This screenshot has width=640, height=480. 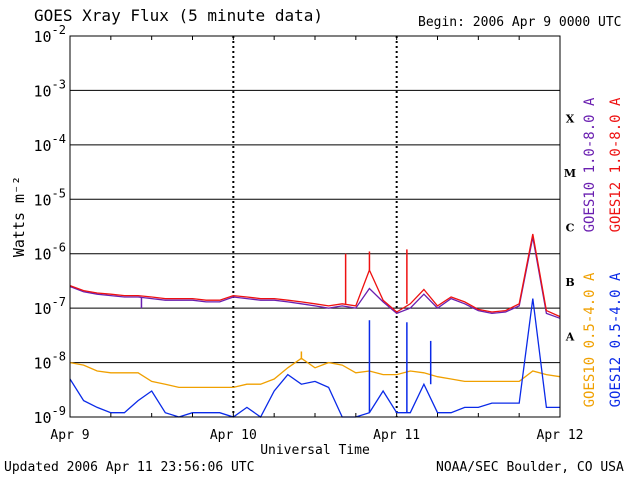 What do you see at coordinates (570, 173) in the screenshot?
I see `flare-class-label: M` at bounding box center [570, 173].